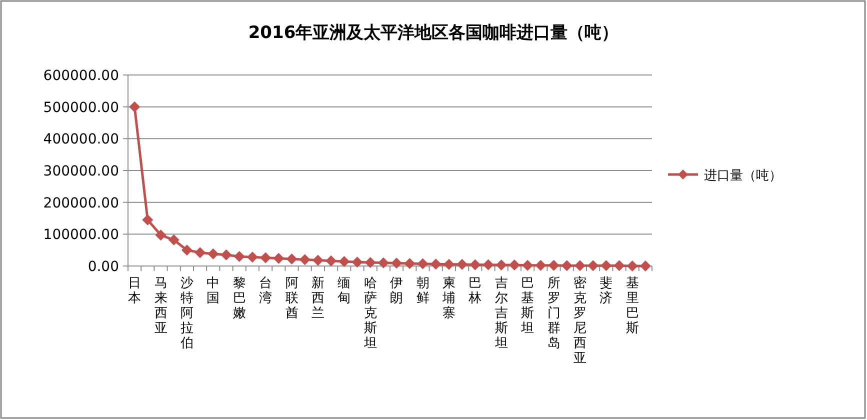  What do you see at coordinates (213, 291) in the screenshot?
I see `x-tick-label: 中国` at bounding box center [213, 291].